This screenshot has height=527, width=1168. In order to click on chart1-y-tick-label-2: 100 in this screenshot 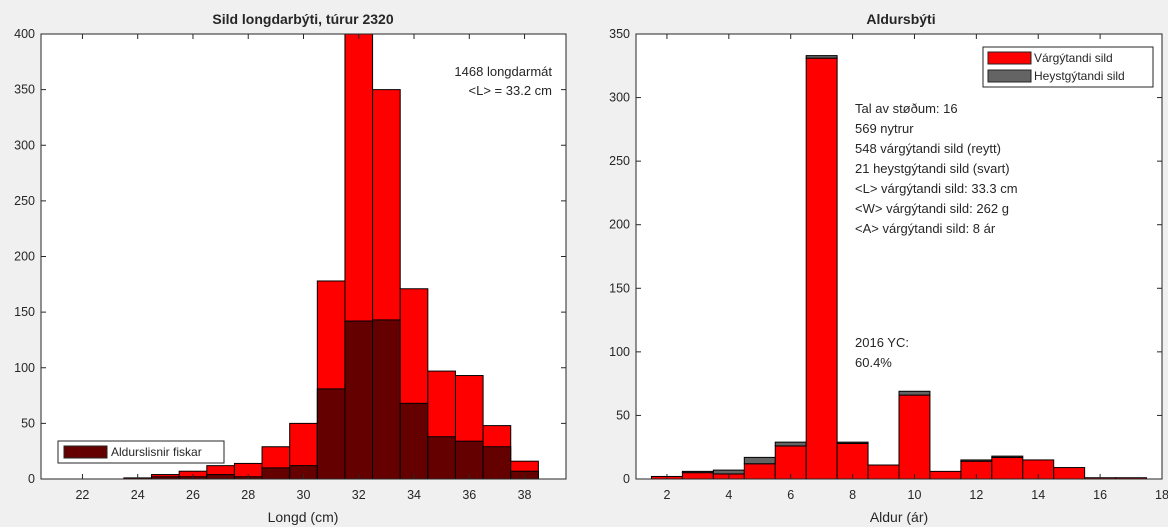, I will do `click(24, 368)`.